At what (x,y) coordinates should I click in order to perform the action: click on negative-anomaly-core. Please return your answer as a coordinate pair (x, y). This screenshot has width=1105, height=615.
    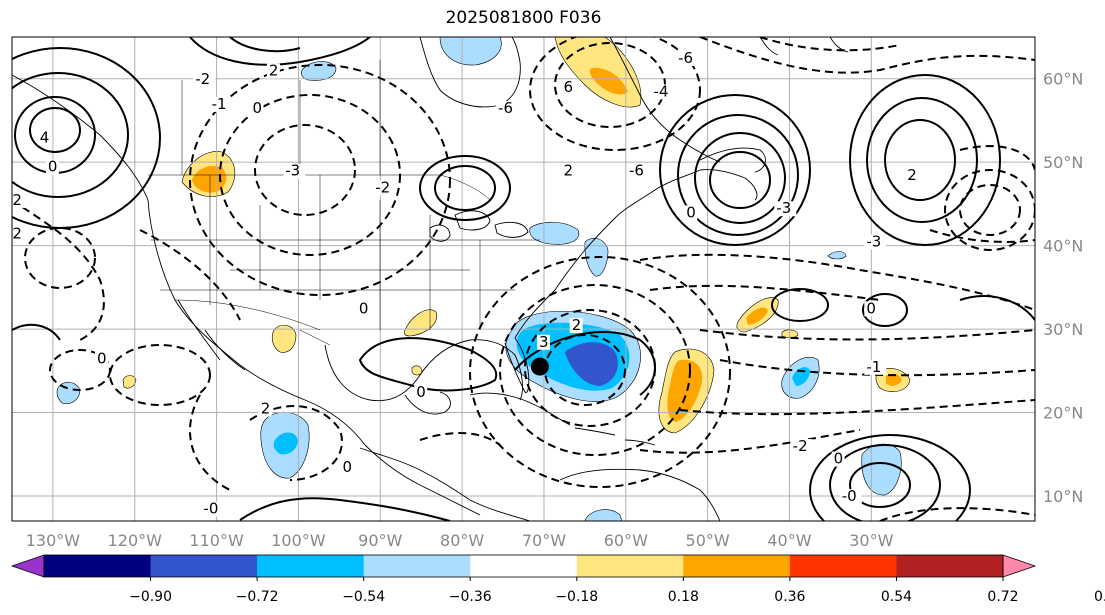
    Looking at the image, I should click on (801, 376).